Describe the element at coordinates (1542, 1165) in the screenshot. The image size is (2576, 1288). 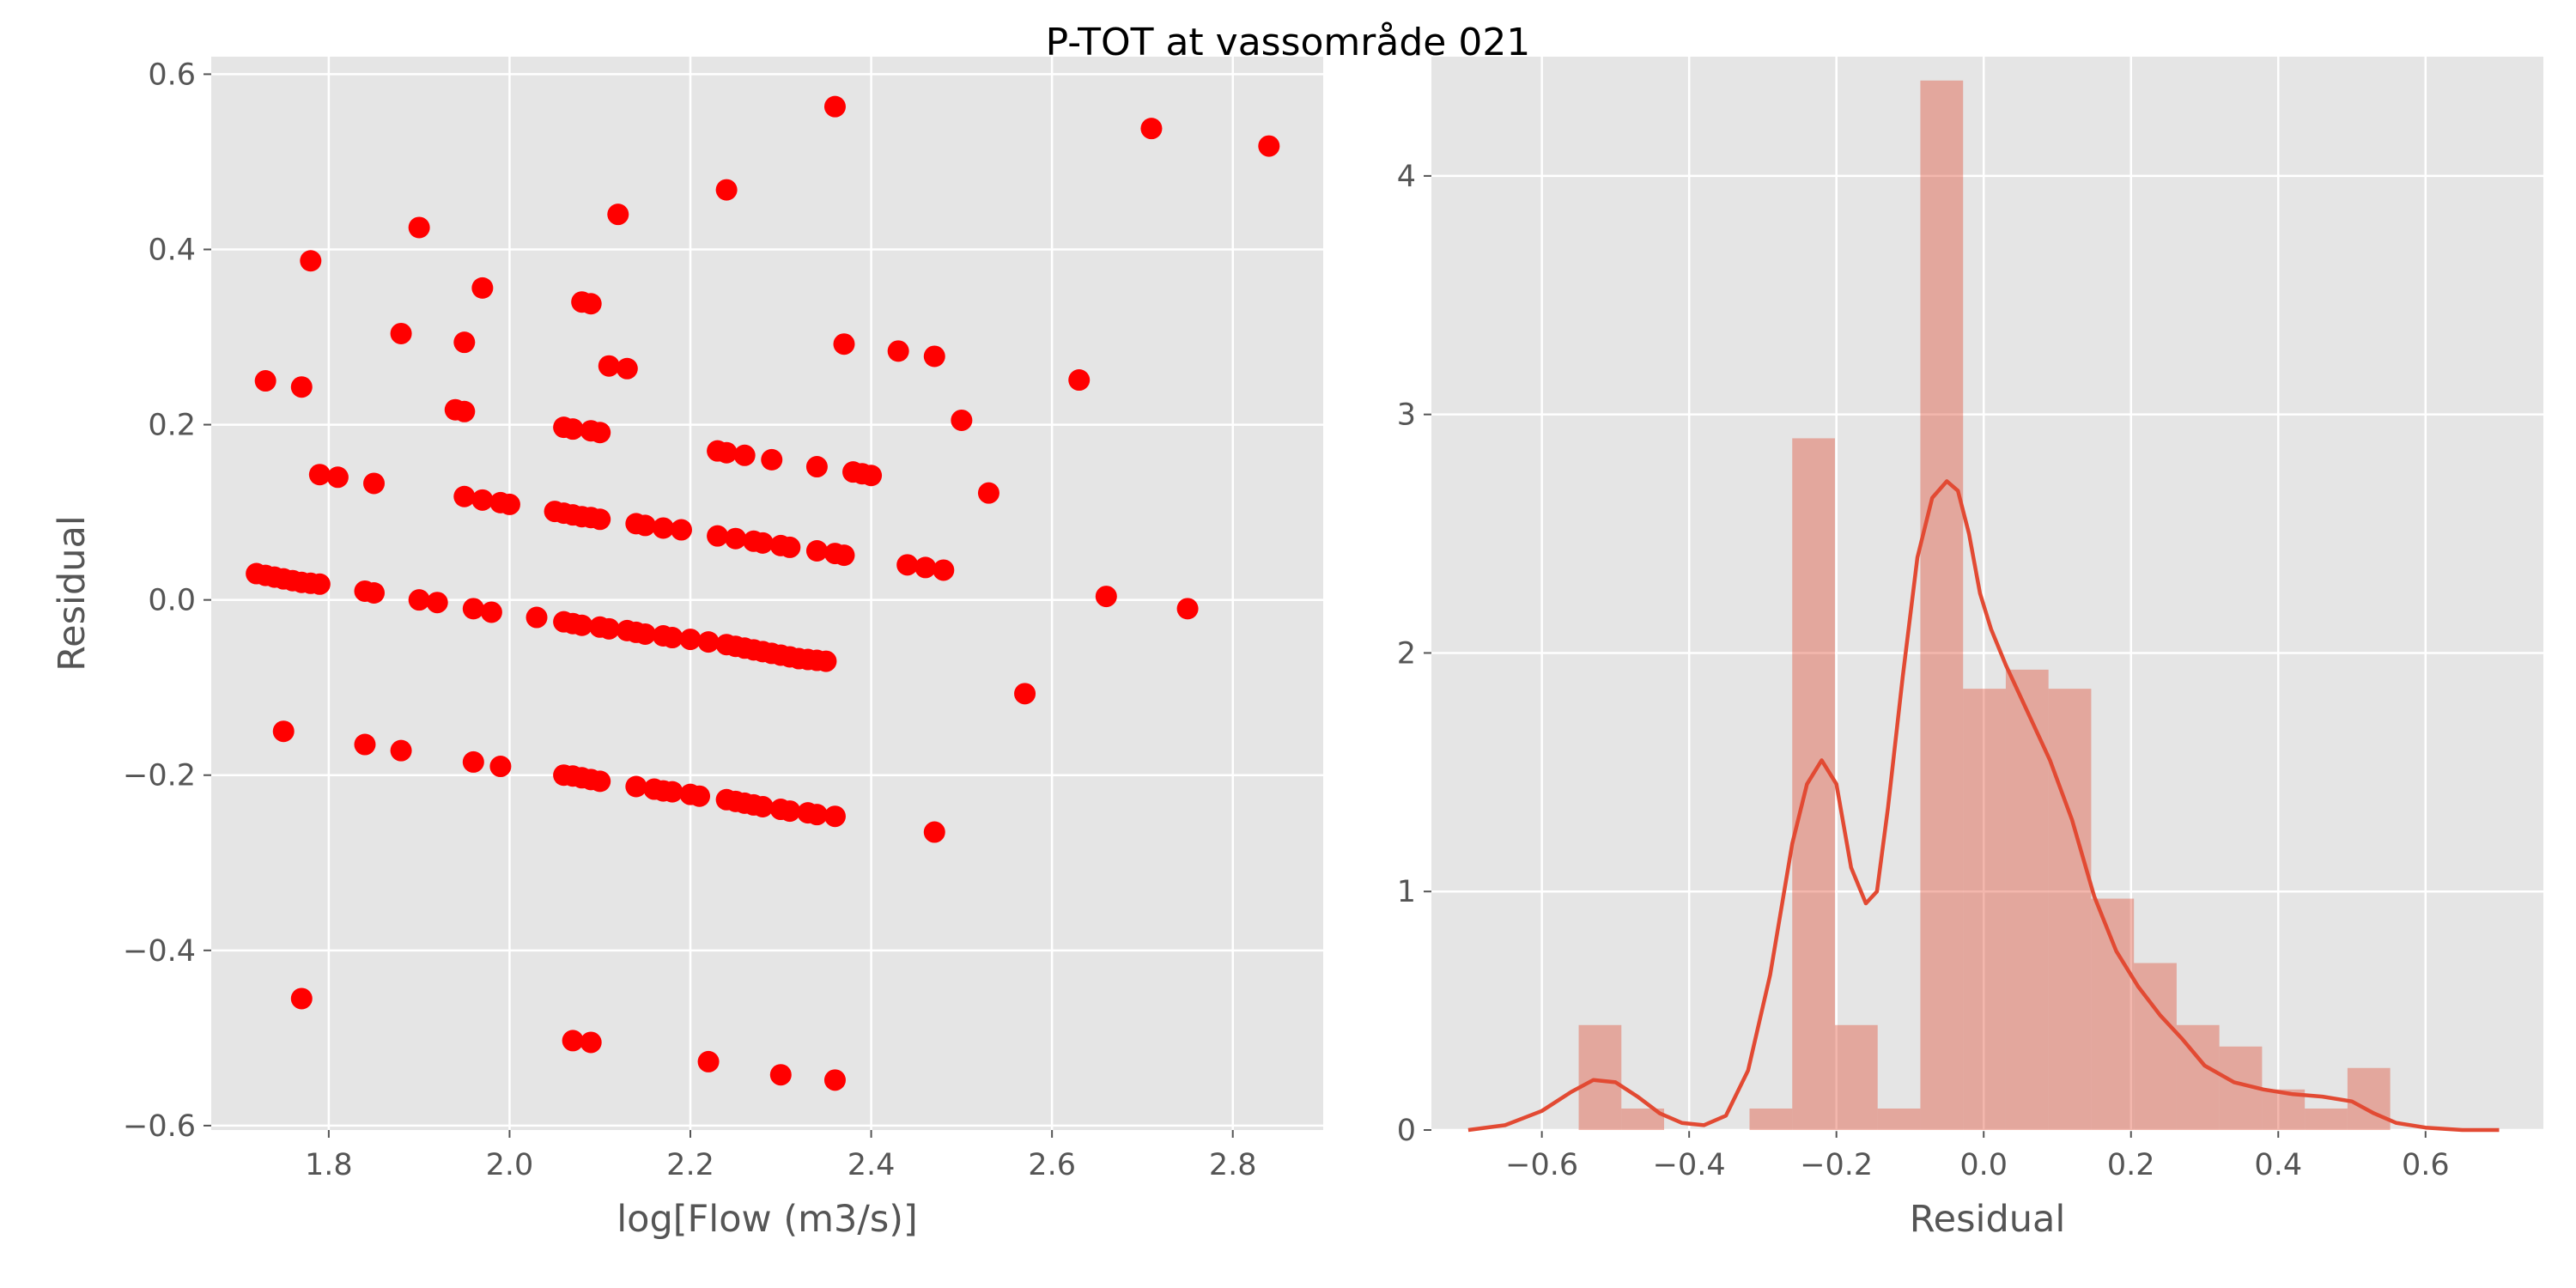
I see `x-tick-label: −0.6` at that location.